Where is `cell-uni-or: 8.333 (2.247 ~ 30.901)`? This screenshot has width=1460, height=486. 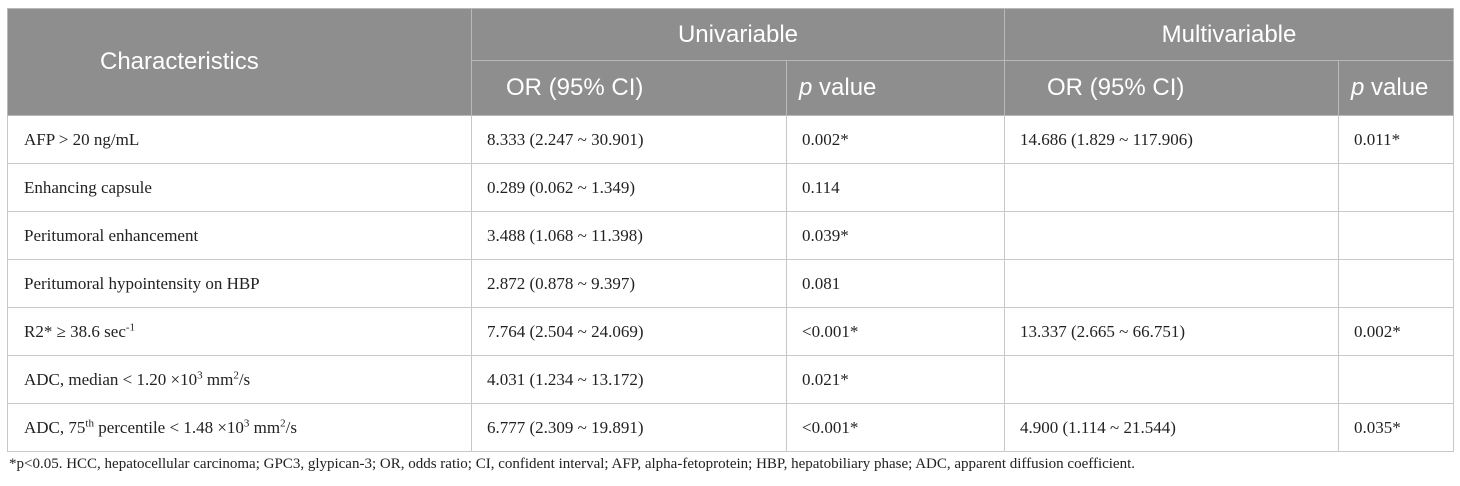
cell-uni-or: 8.333 (2.247 ~ 30.901) is located at coordinates (629, 139).